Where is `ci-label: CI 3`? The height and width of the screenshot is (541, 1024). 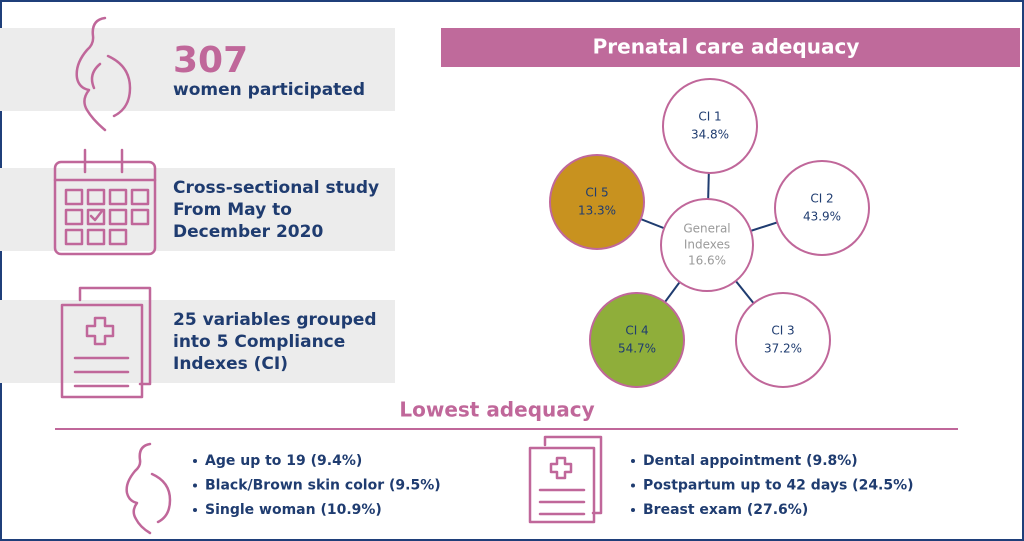
ci-label: CI 3 is located at coordinates (782, 331).